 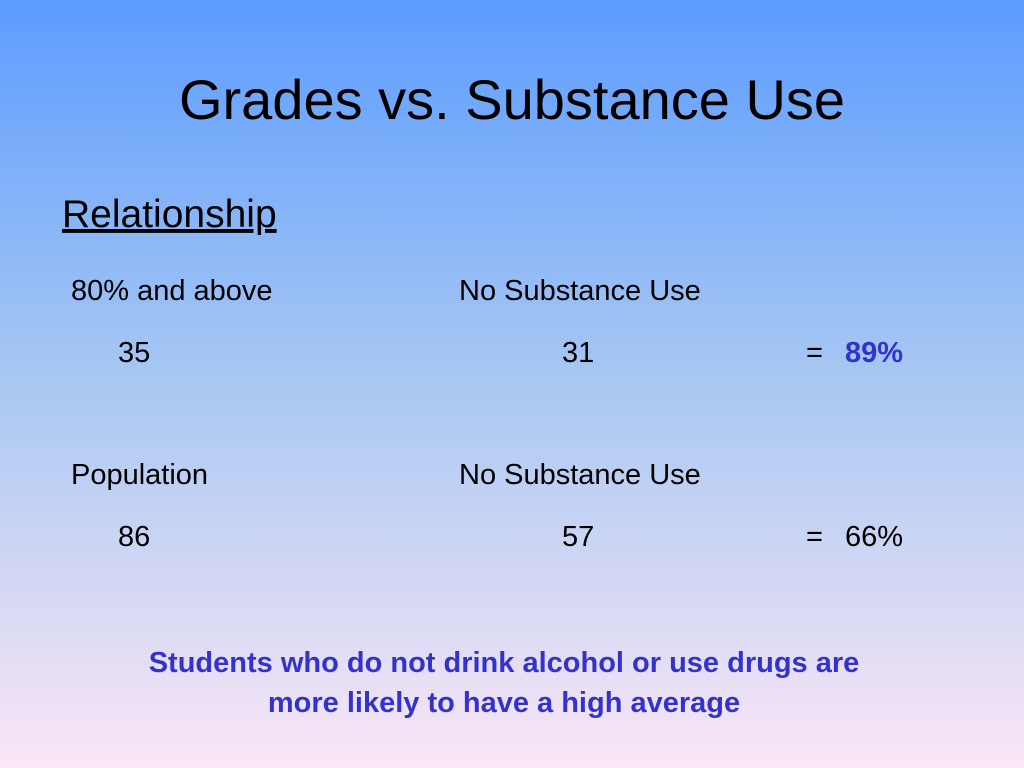 I want to click on conclusion-line: more likely to have a high average, so click(x=504, y=703).